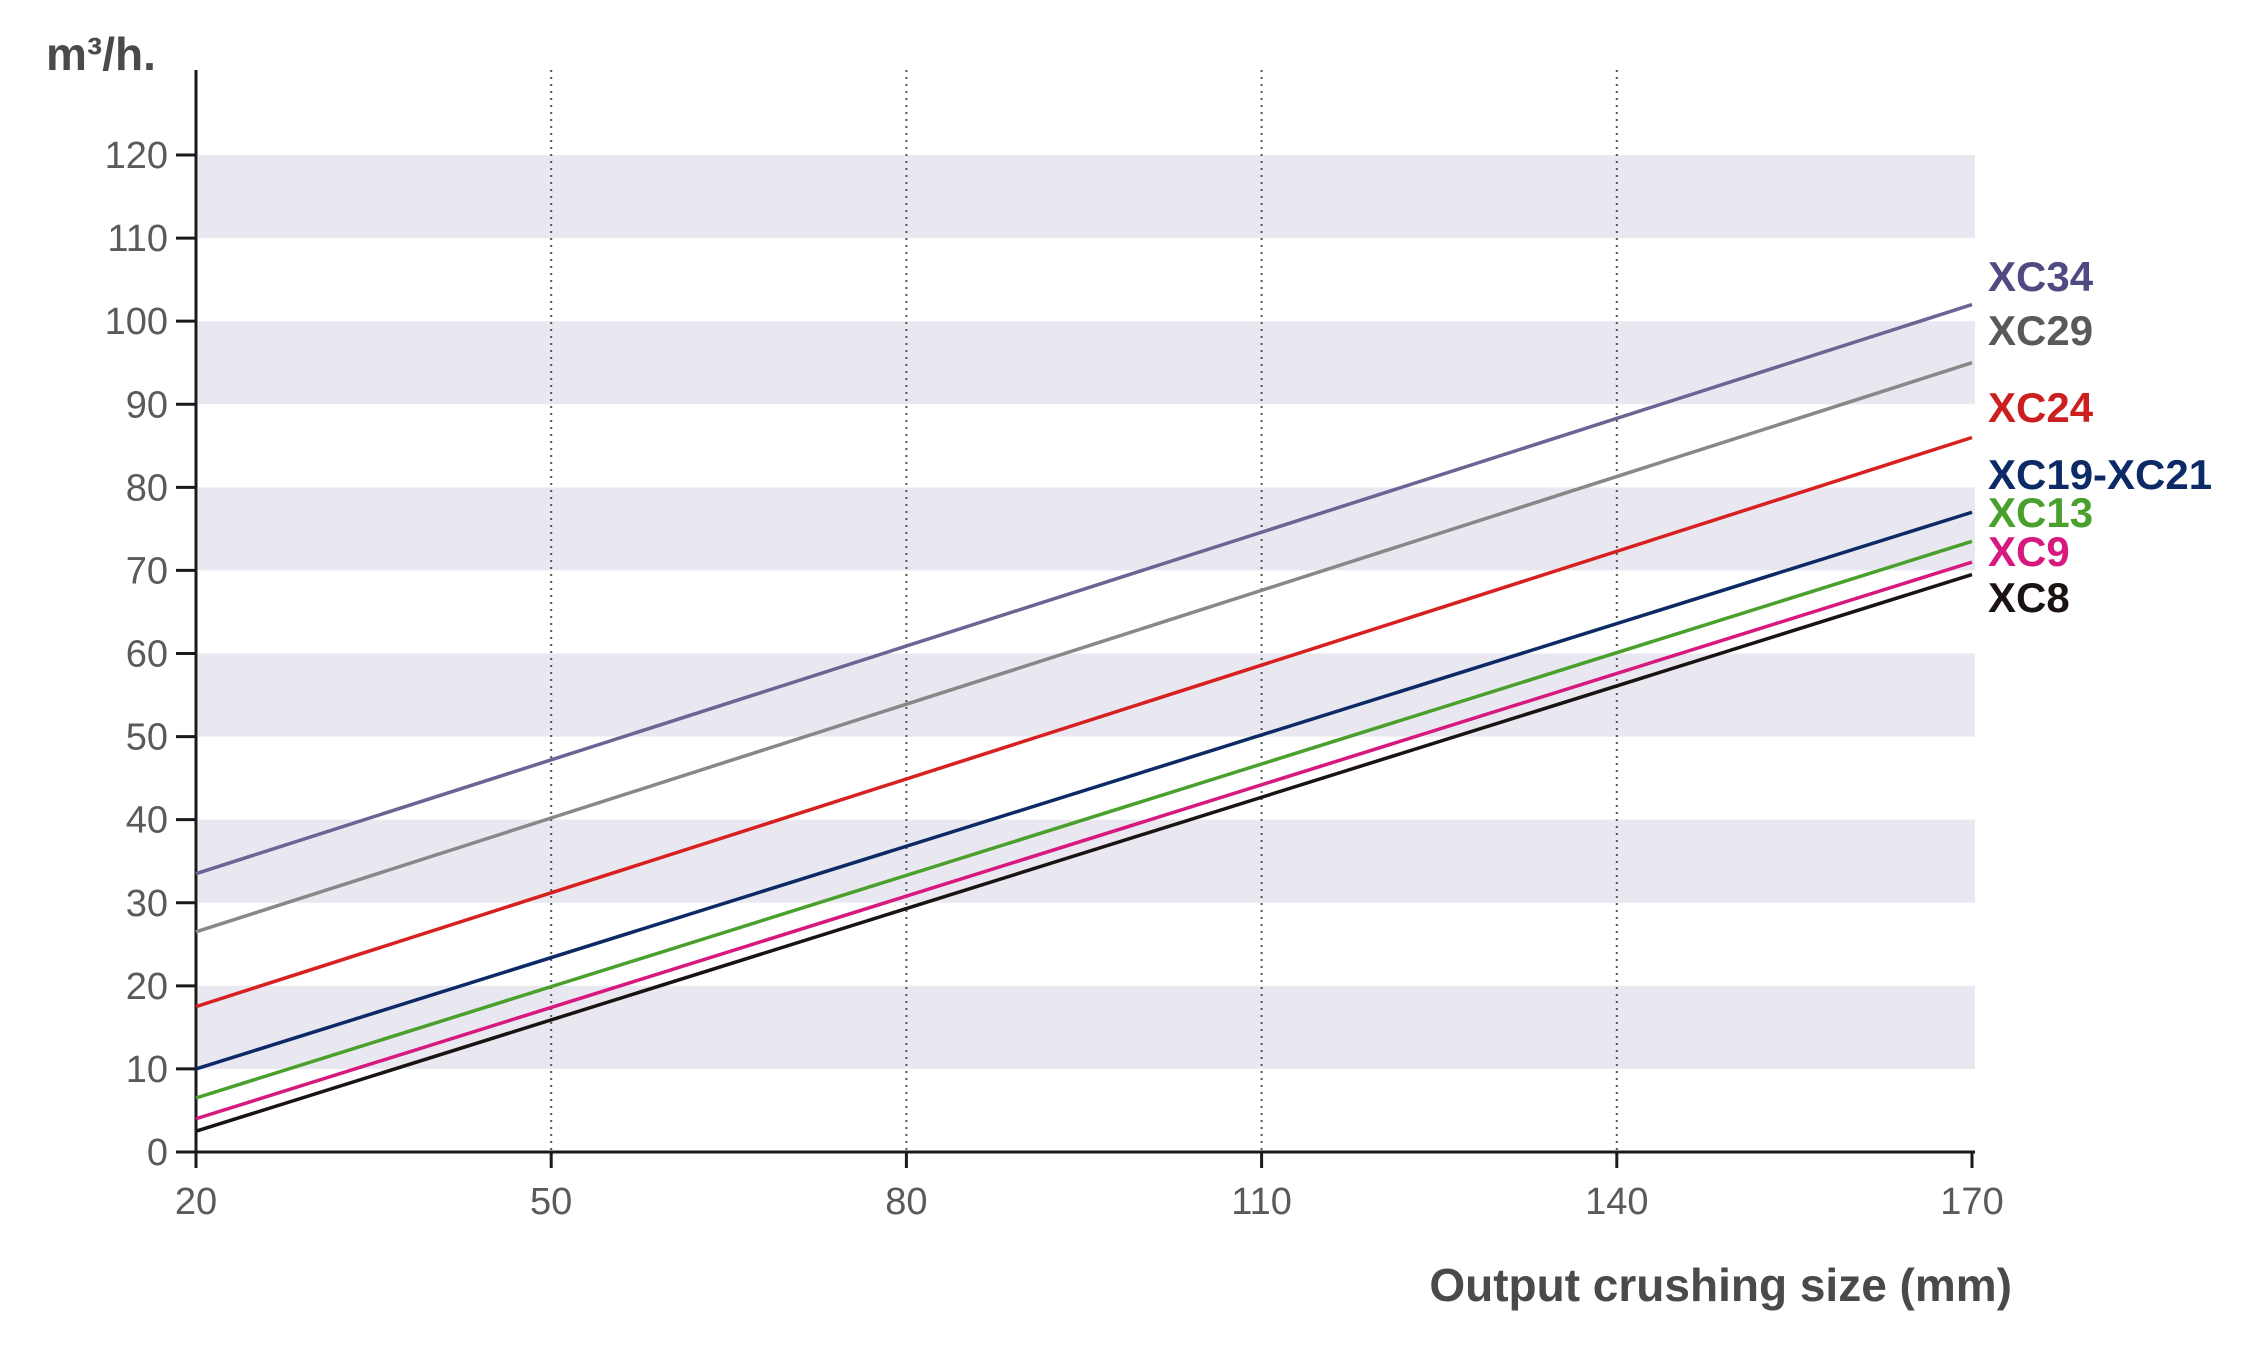 Image resolution: width=2253 pixels, height=1348 pixels. Describe the element at coordinates (147, 405) in the screenshot. I see `y-tick-label: 90` at that location.